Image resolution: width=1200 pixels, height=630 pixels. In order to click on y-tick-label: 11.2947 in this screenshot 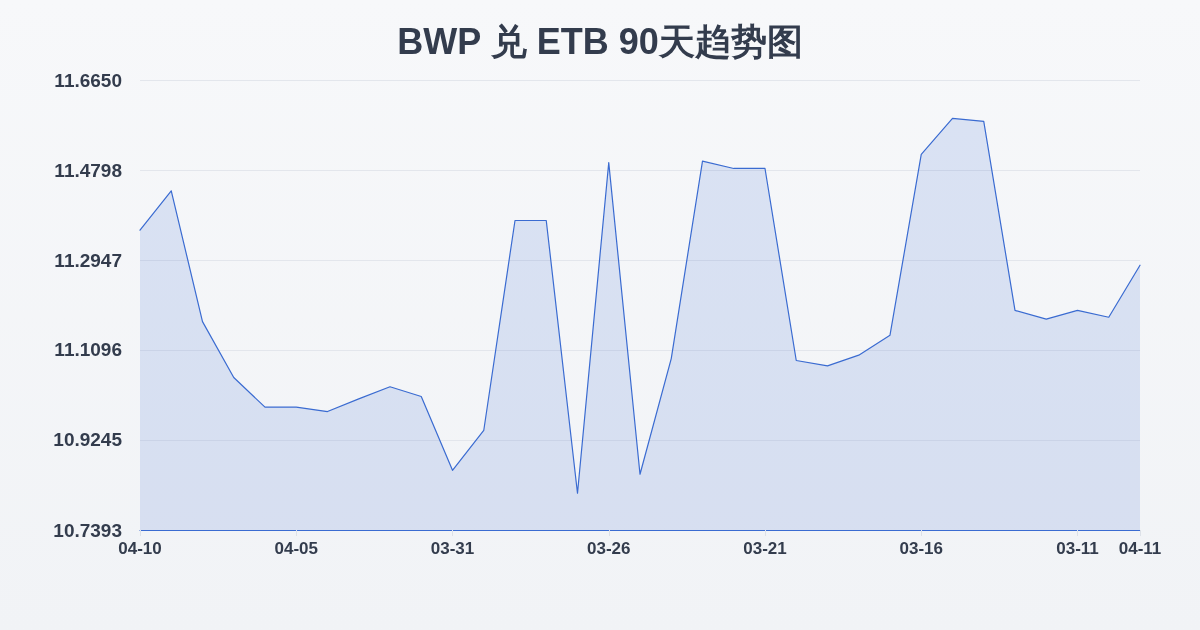, I will do `click(88, 260)`.